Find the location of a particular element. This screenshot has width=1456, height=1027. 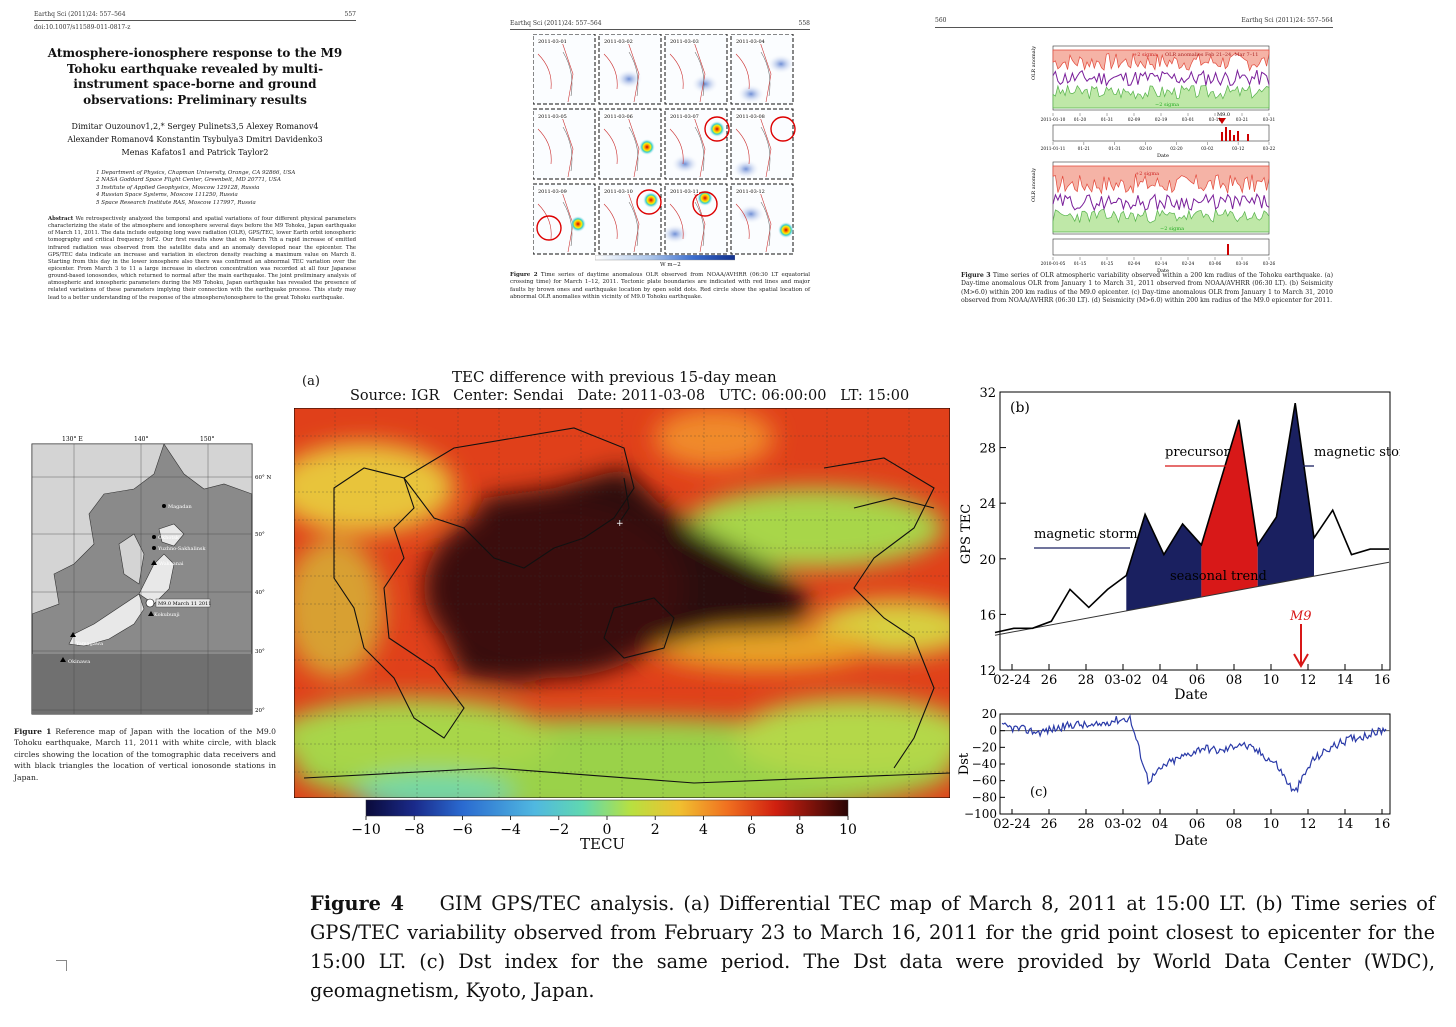

date-tick-label: 03-22 is located at coordinates (1269, 149).